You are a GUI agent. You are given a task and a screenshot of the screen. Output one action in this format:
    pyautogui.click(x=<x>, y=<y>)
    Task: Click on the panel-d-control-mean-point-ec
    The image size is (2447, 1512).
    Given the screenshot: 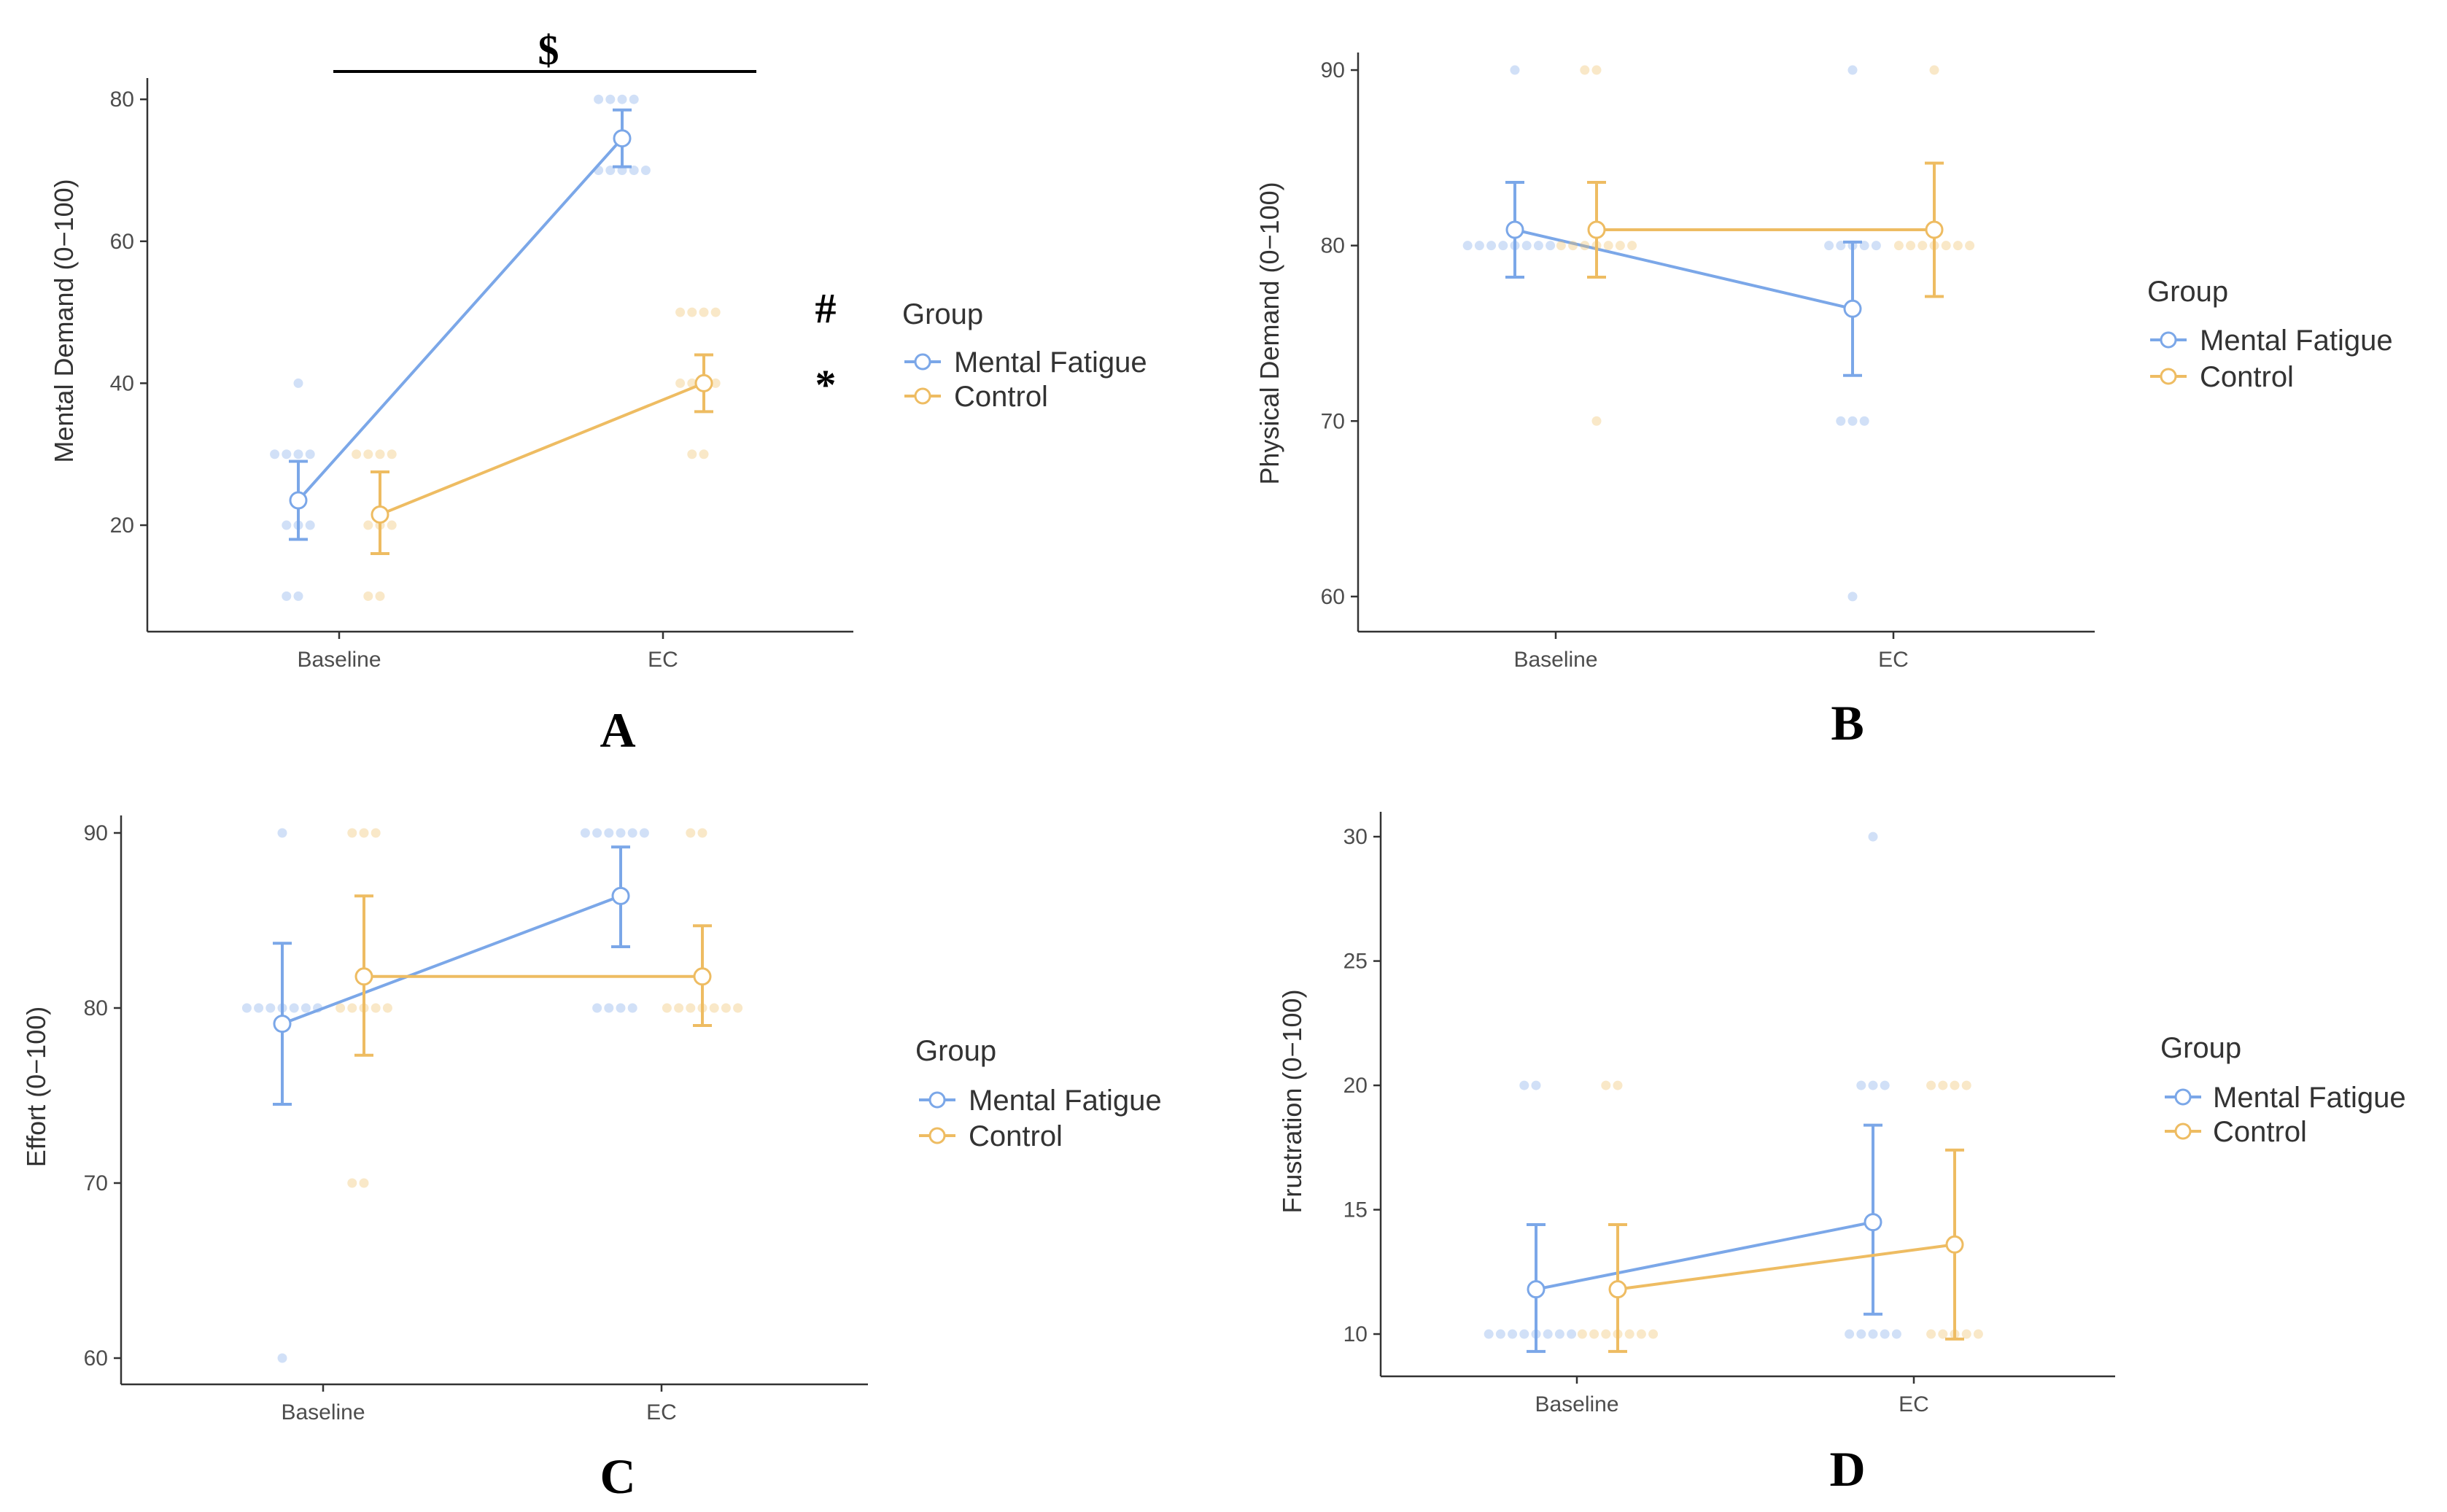 What is the action you would take?
    pyautogui.click(x=1955, y=1244)
    